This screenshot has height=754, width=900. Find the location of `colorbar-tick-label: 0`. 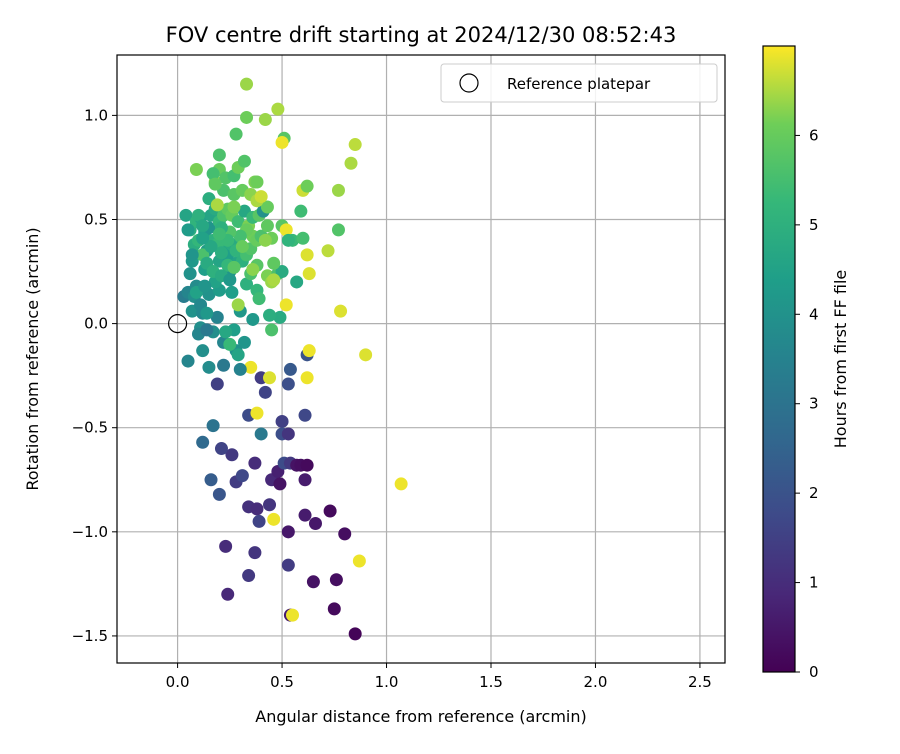

colorbar-tick-label: 0 is located at coordinates (814, 672).